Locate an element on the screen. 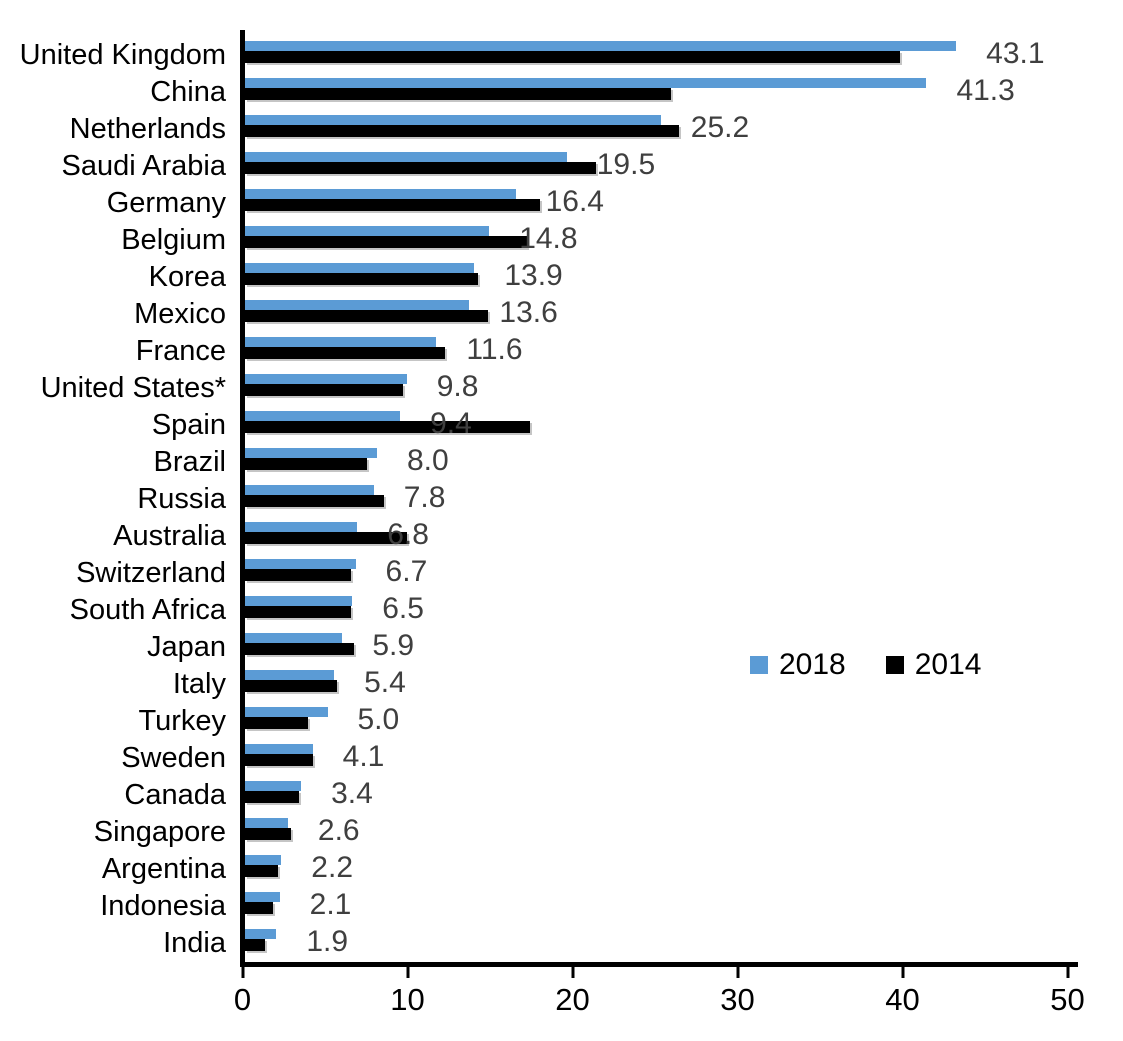 This screenshot has width=1123, height=1041. data-label: 5.9 is located at coordinates (393, 645).